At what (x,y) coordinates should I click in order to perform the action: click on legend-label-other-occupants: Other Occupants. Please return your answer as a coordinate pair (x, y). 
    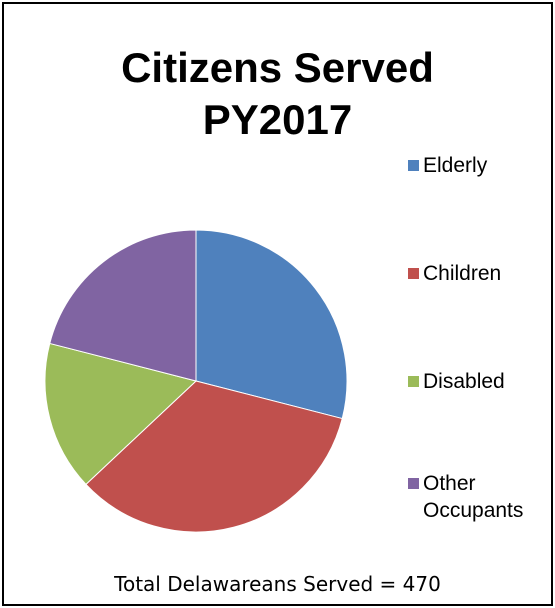
    Looking at the image, I should click on (473, 497).